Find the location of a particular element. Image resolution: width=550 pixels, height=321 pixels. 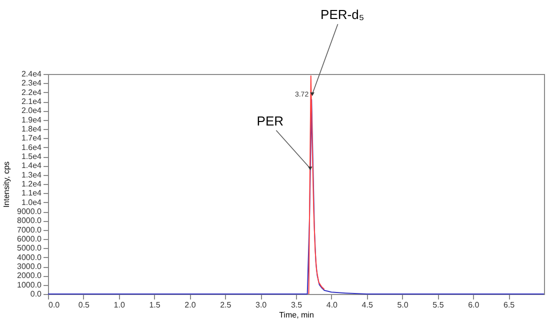

x-tick-label: 5.5 is located at coordinates (438, 305).